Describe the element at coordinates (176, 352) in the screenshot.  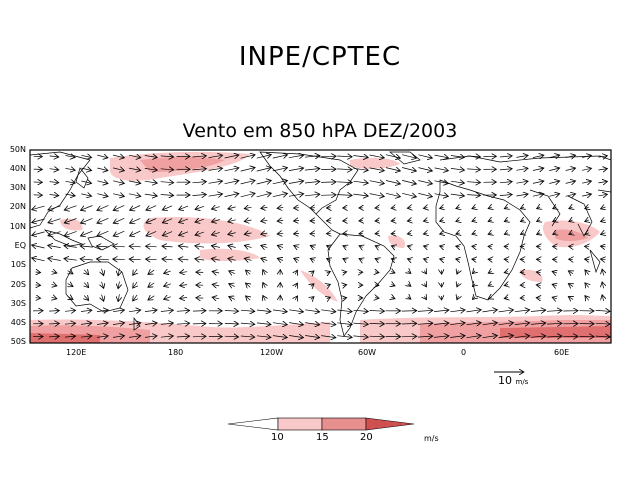
I see `lon-label: 180` at that location.